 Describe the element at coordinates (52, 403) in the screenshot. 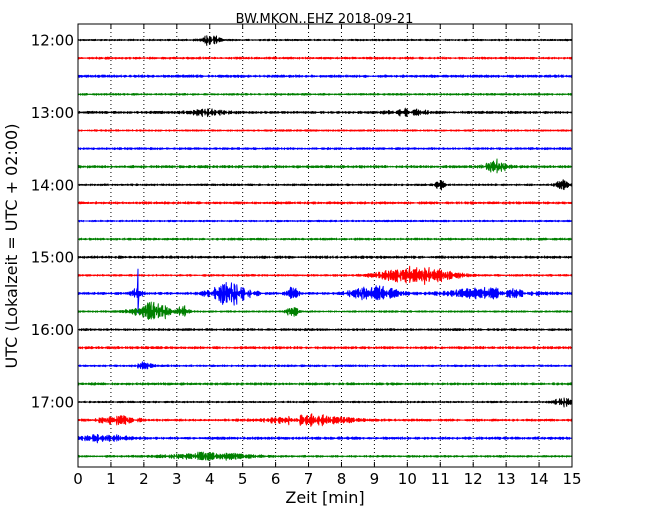

I see `y-tick-label: 17:00` at that location.